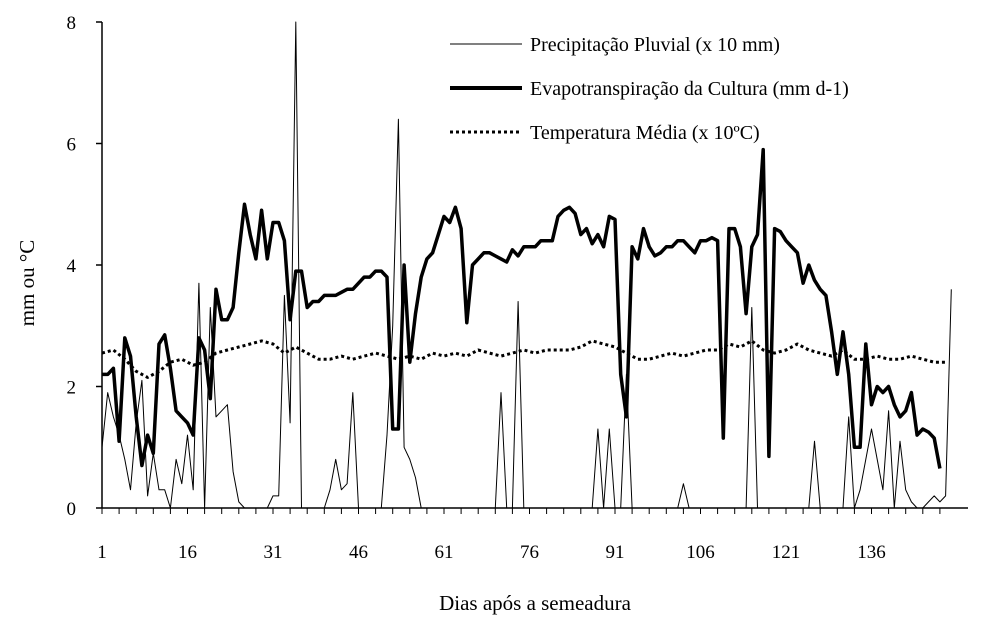 The height and width of the screenshot is (617, 995). Describe the element at coordinates (444, 552) in the screenshot. I see `x-tick-label: 61` at that location.